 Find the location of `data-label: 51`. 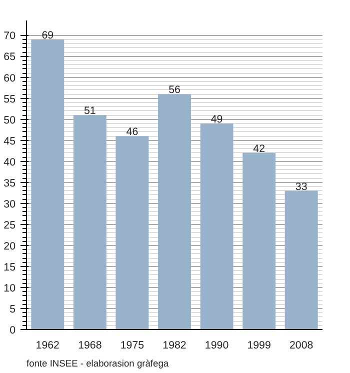

data-label: 51 is located at coordinates (90, 111).